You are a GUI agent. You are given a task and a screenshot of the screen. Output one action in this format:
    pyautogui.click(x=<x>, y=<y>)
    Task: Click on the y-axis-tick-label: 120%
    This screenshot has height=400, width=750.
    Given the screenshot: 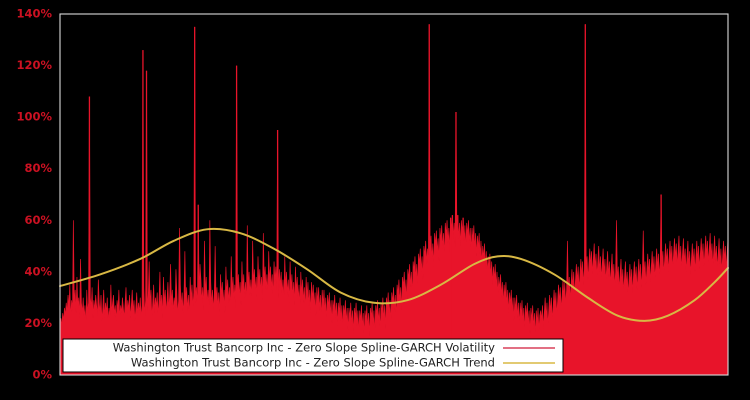 What is the action you would take?
    pyautogui.click(x=34, y=65)
    